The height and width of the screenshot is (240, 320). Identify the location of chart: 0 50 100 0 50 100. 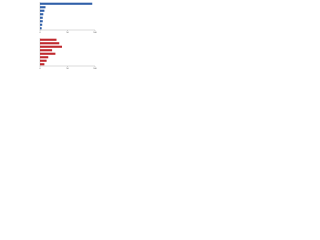
(68, 36).